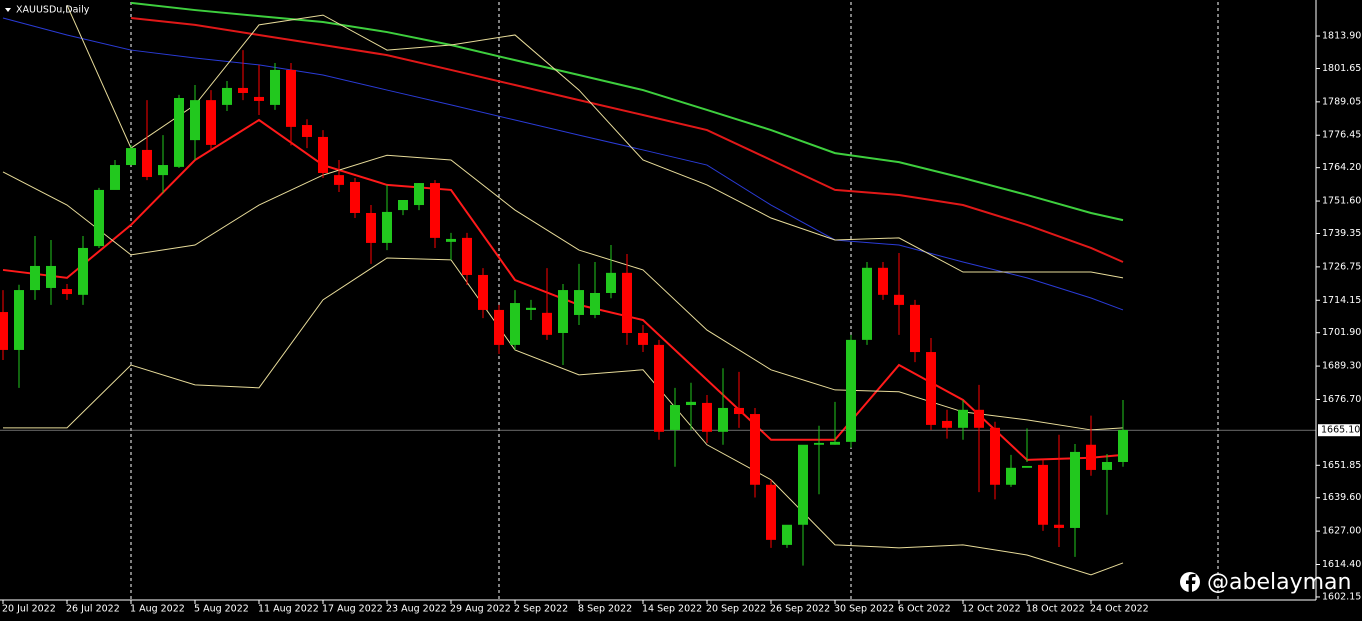  I want to click on y-tick-label: 1789.05, so click(1341, 101).